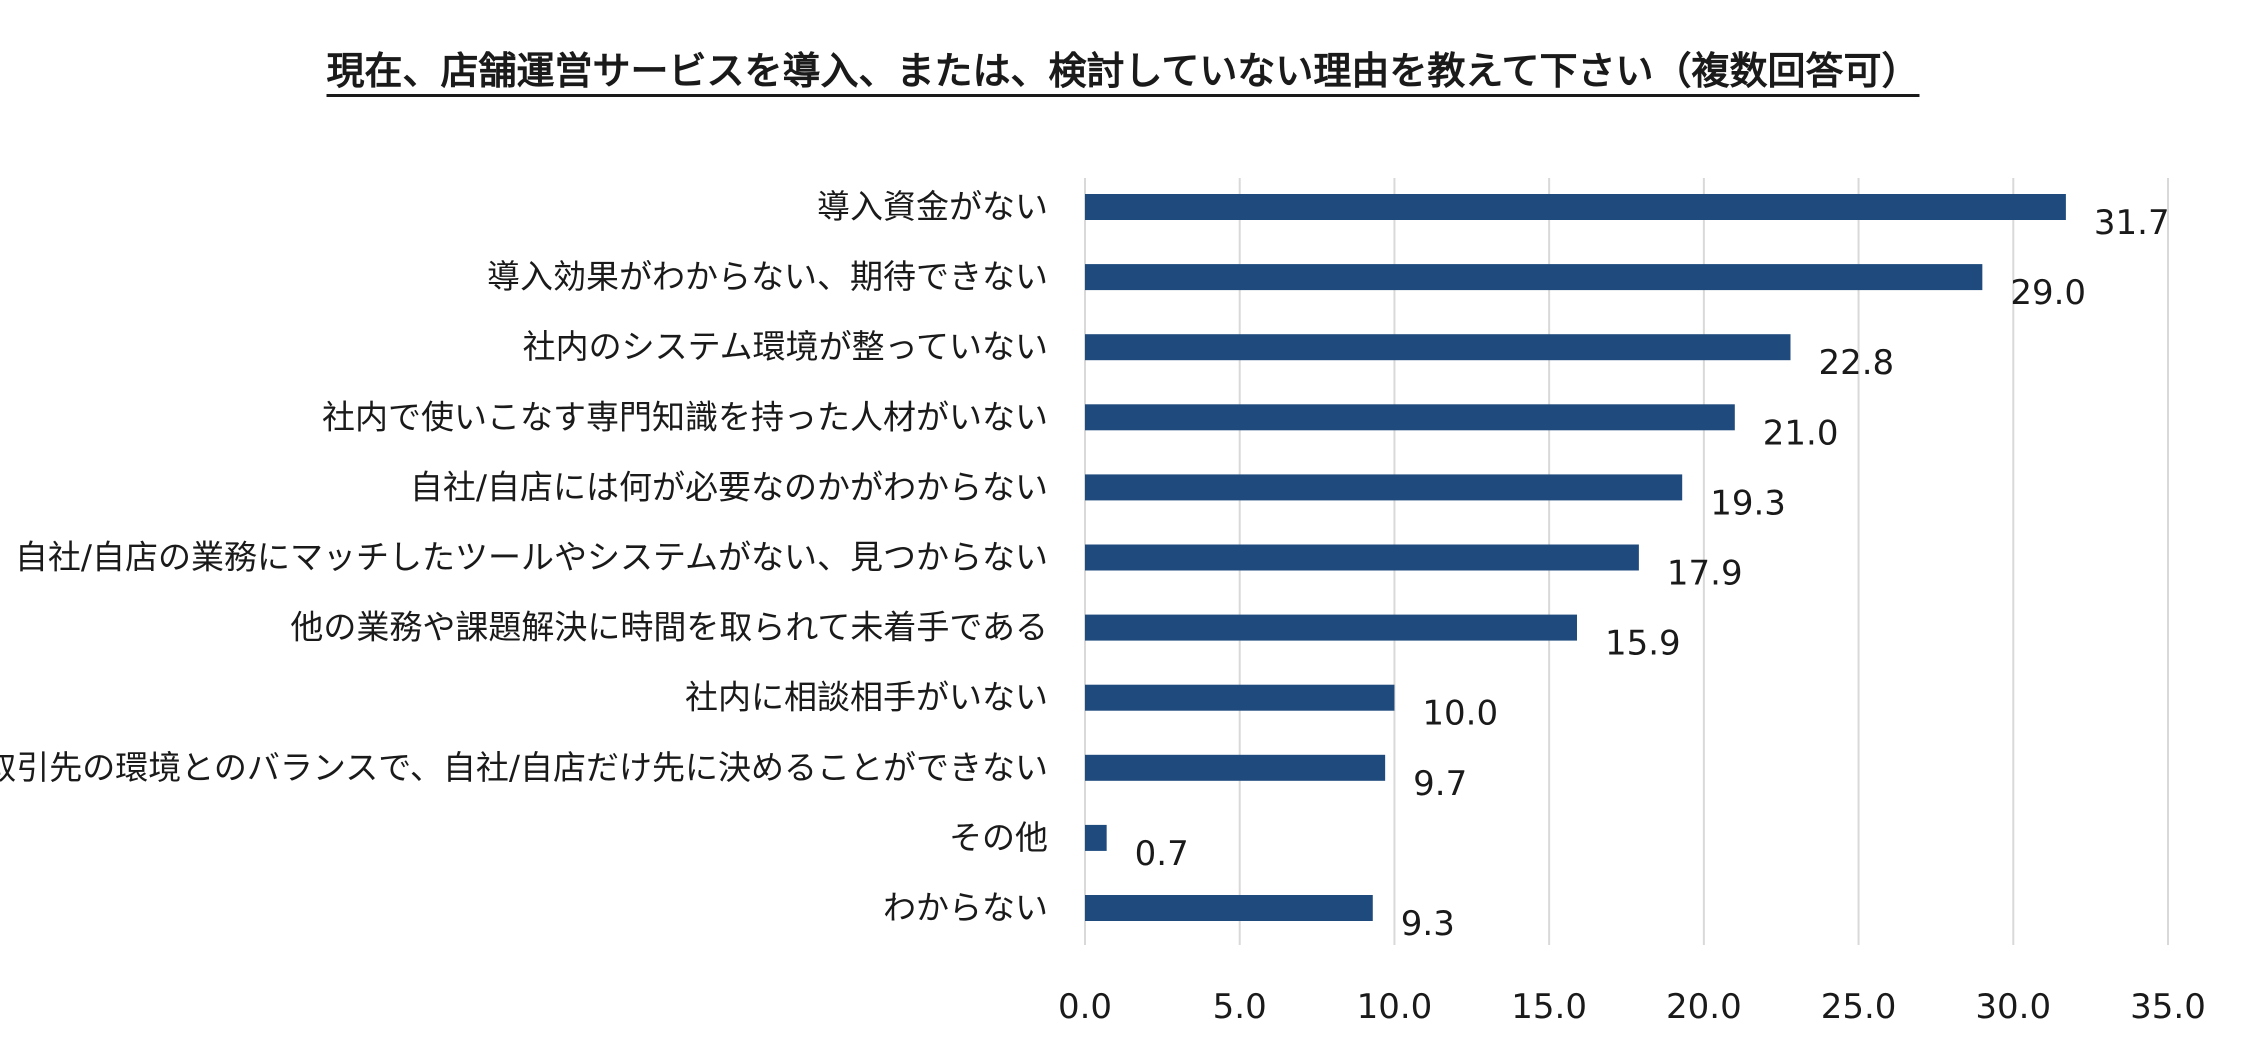 The image size is (2246, 1052). What do you see at coordinates (1395, 1007) in the screenshot?
I see `x-tick-label: 10.0` at bounding box center [1395, 1007].